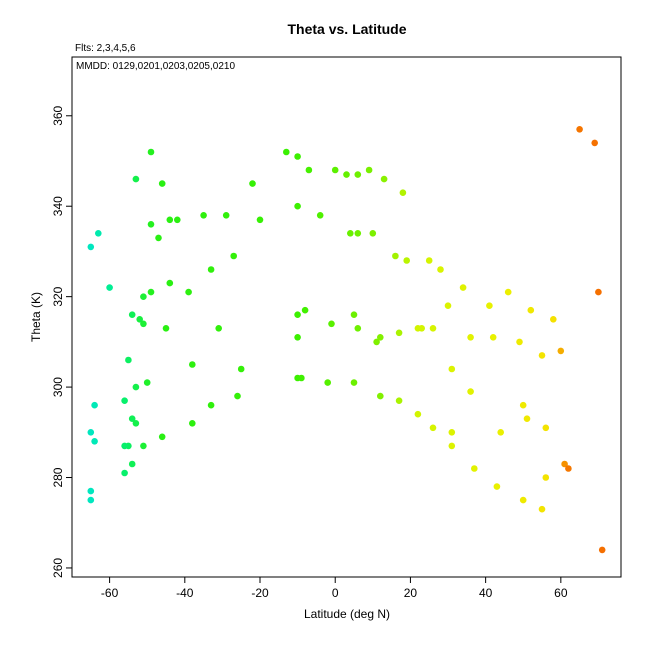 The width and height of the screenshot is (650, 650). What do you see at coordinates (61, 341) in the screenshot?
I see `y-axis: 260 280 300 320 340 360` at bounding box center [61, 341].